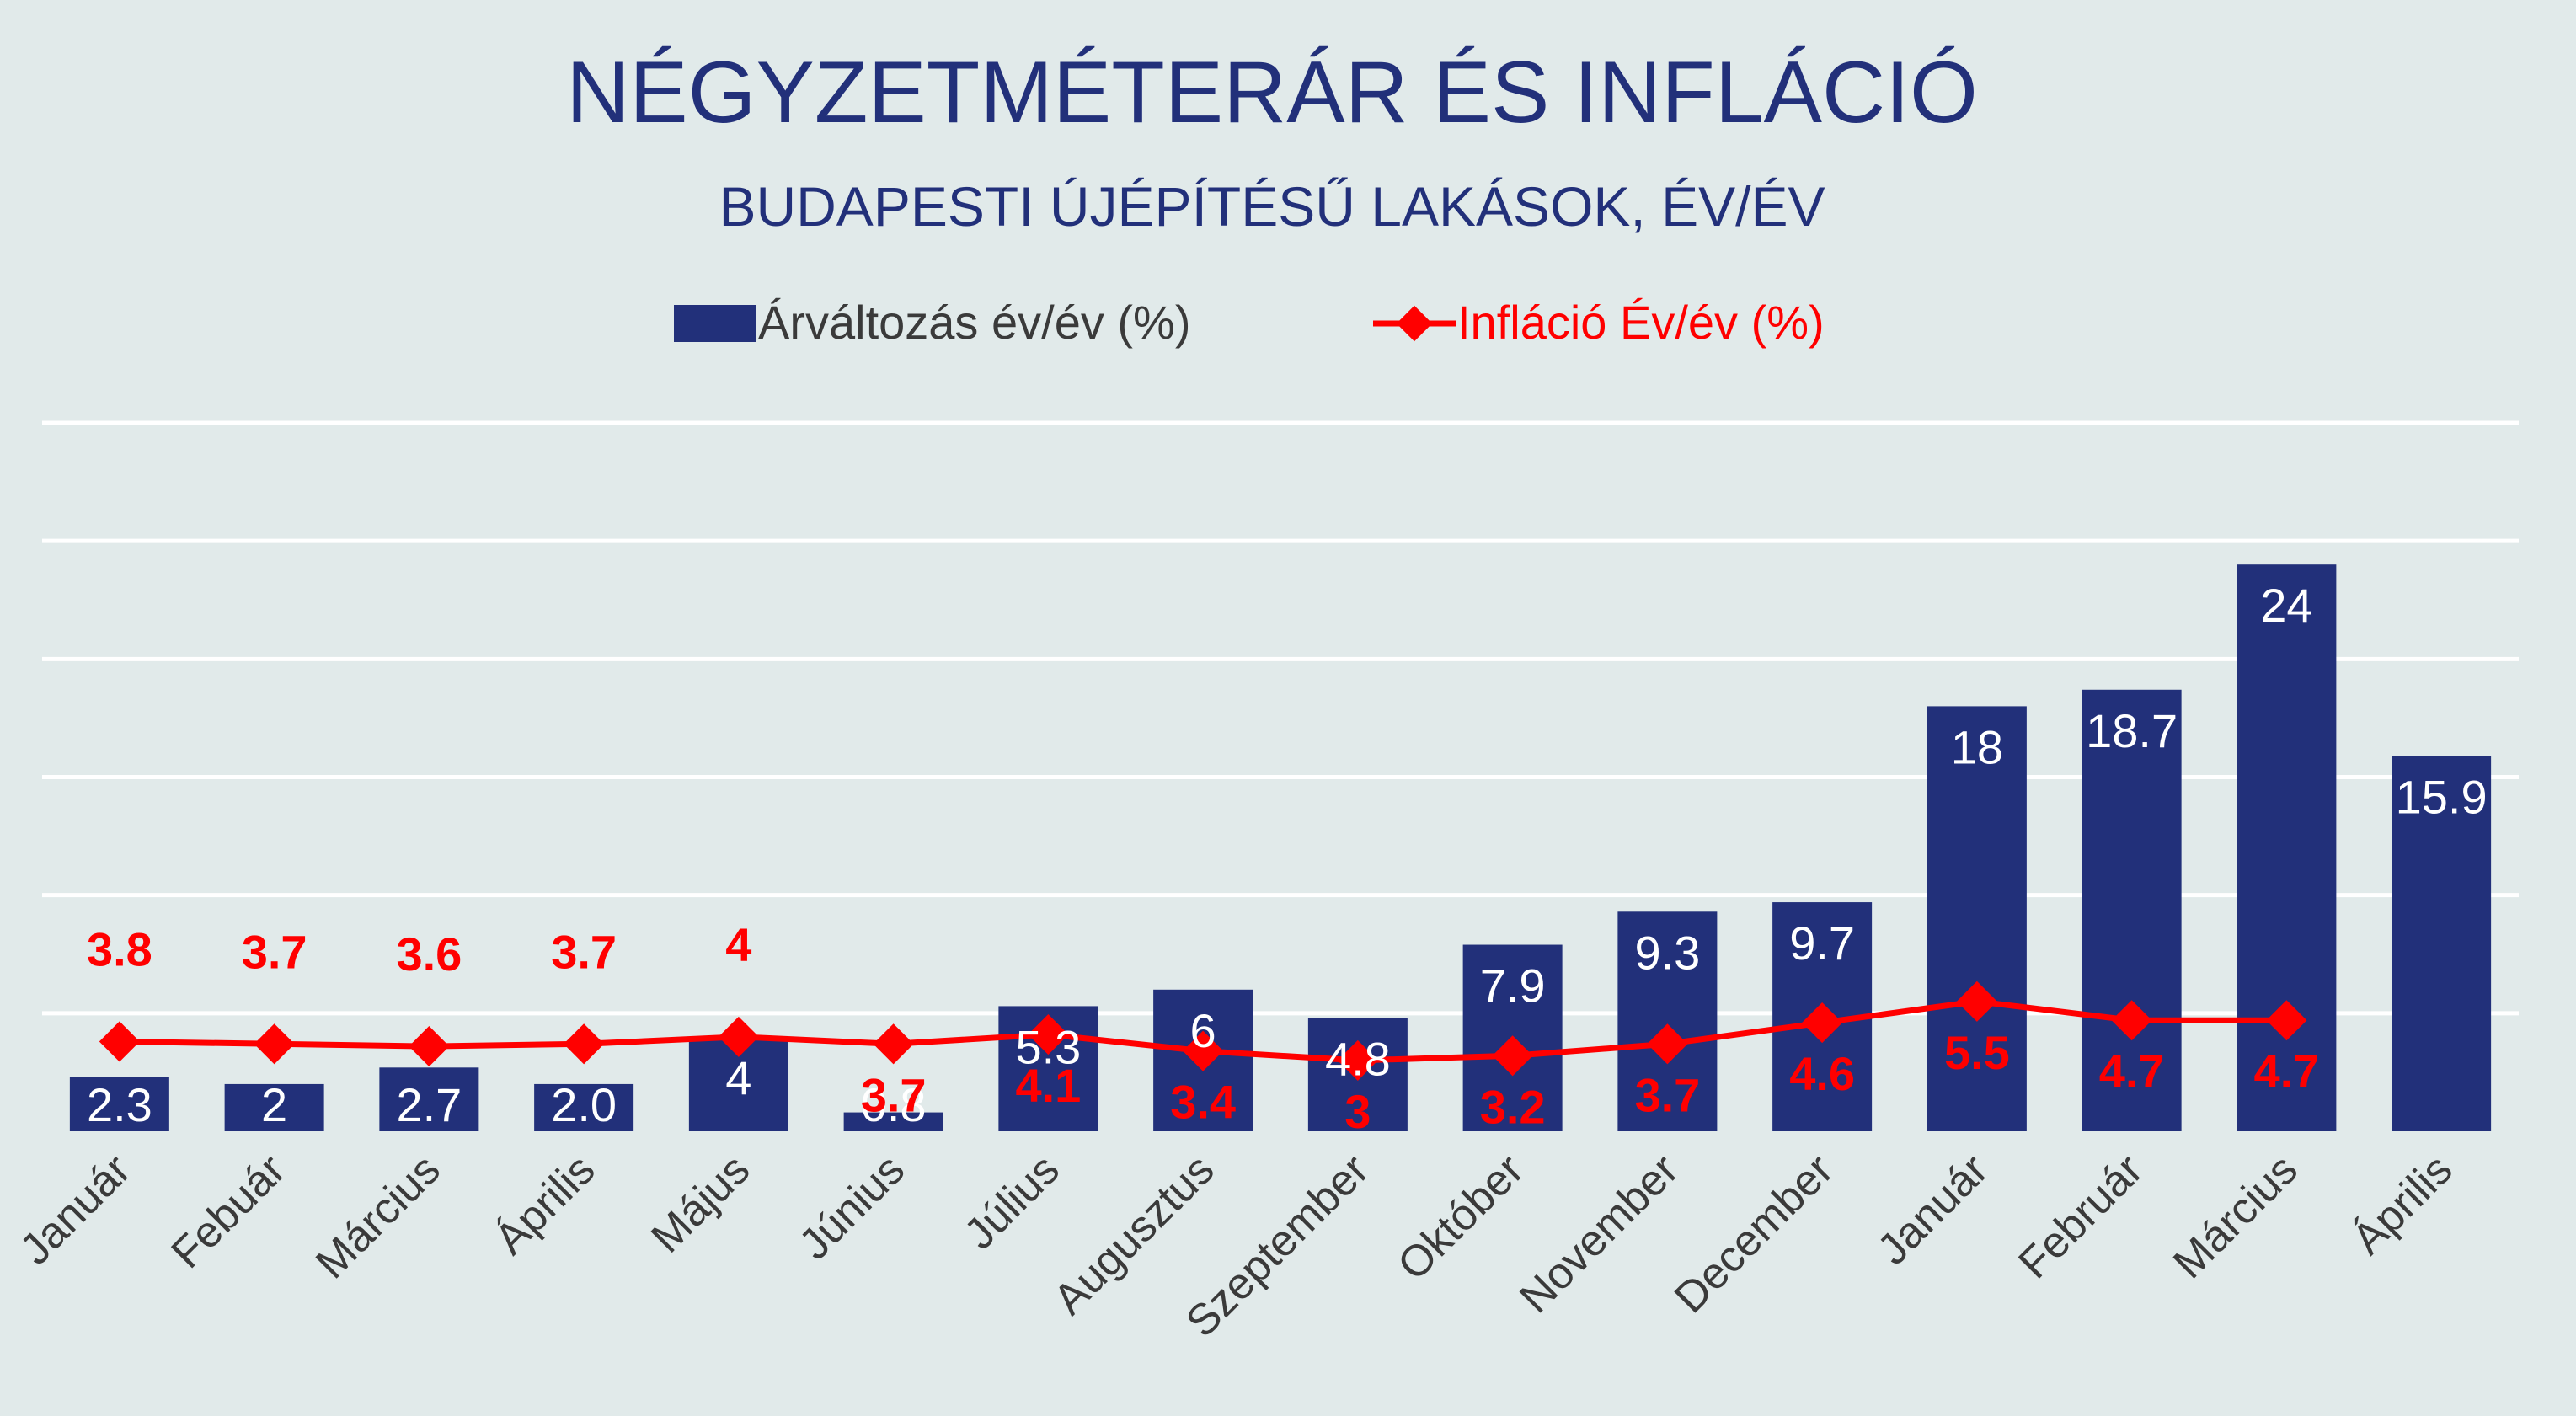  Describe the element at coordinates (1977, 1052) in the screenshot. I see `inflation-data-label: 5.5` at that location.